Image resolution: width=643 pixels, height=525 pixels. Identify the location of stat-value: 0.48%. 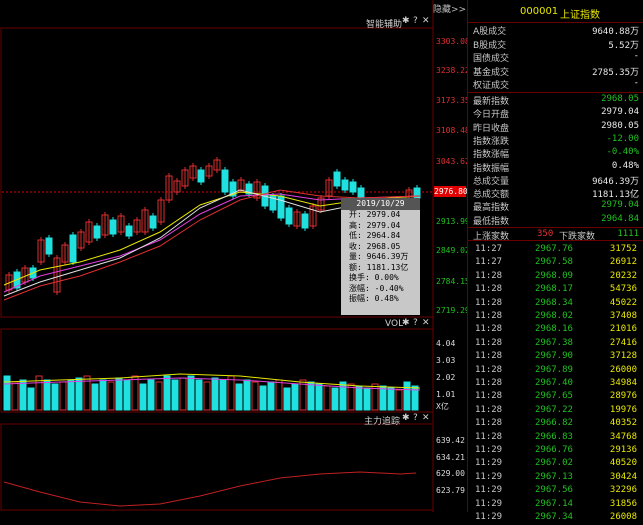
(625, 165).